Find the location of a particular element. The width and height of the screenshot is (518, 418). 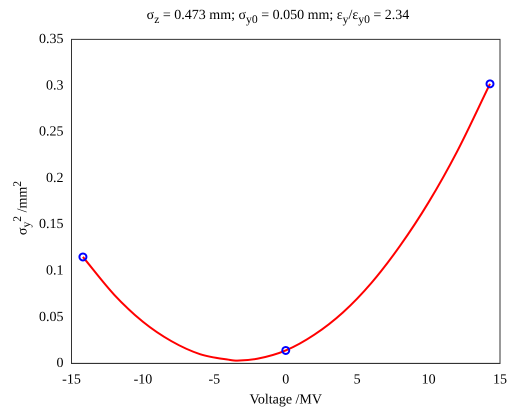

x-tick-label: 5 is located at coordinates (357, 380).